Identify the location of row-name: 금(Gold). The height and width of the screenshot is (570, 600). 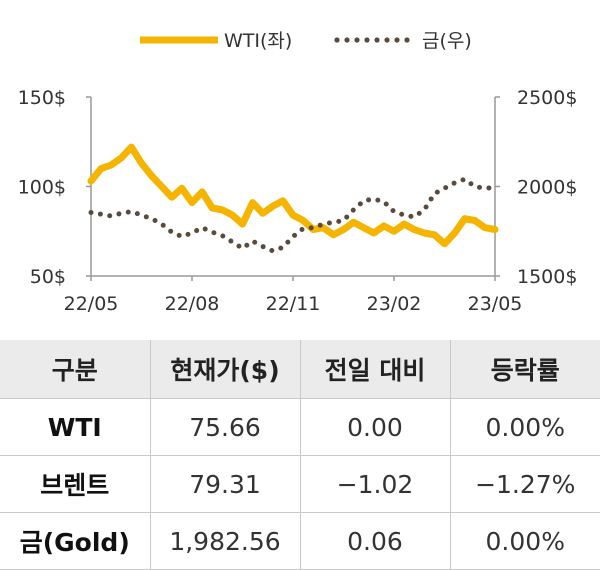
(75, 541).